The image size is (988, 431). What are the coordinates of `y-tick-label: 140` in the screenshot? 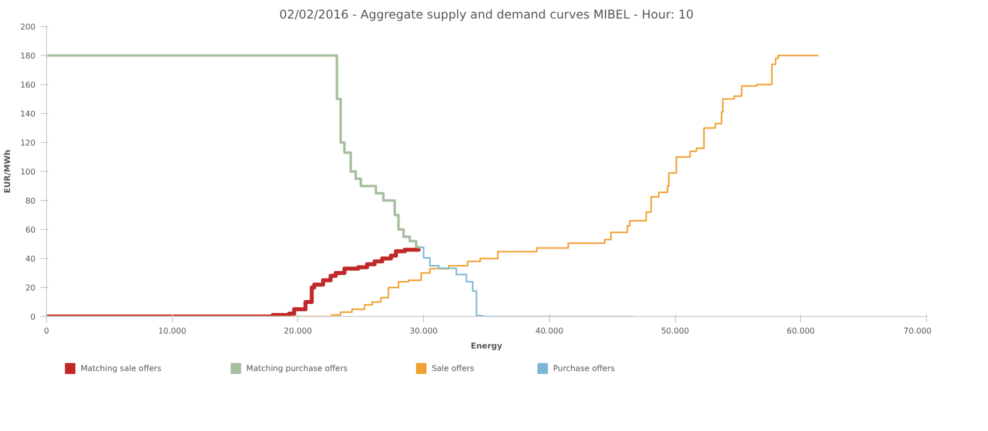 It's located at (28, 114).